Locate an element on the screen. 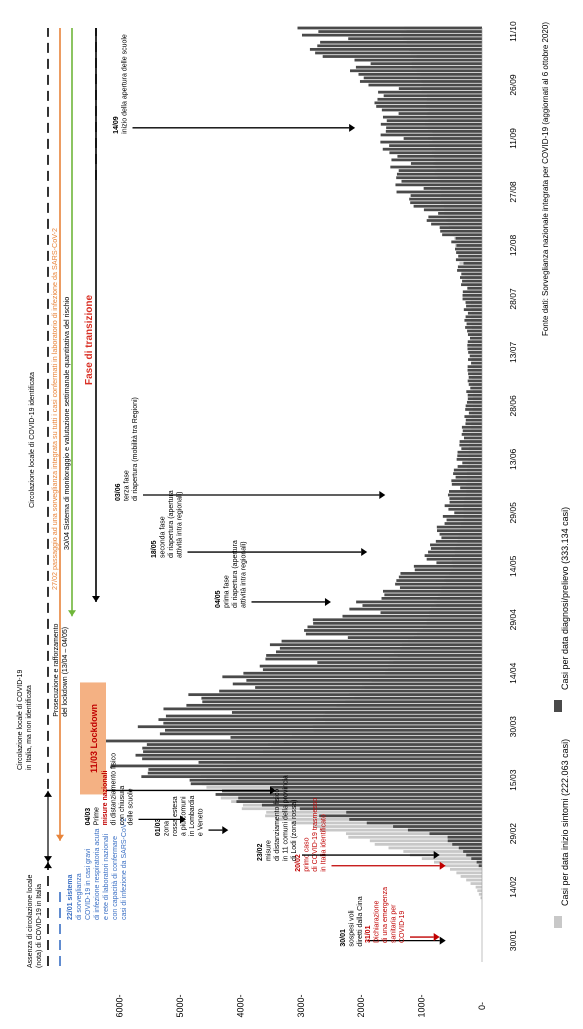  surveillance-label: con capacità di confermare is located at coordinates (115, 878).